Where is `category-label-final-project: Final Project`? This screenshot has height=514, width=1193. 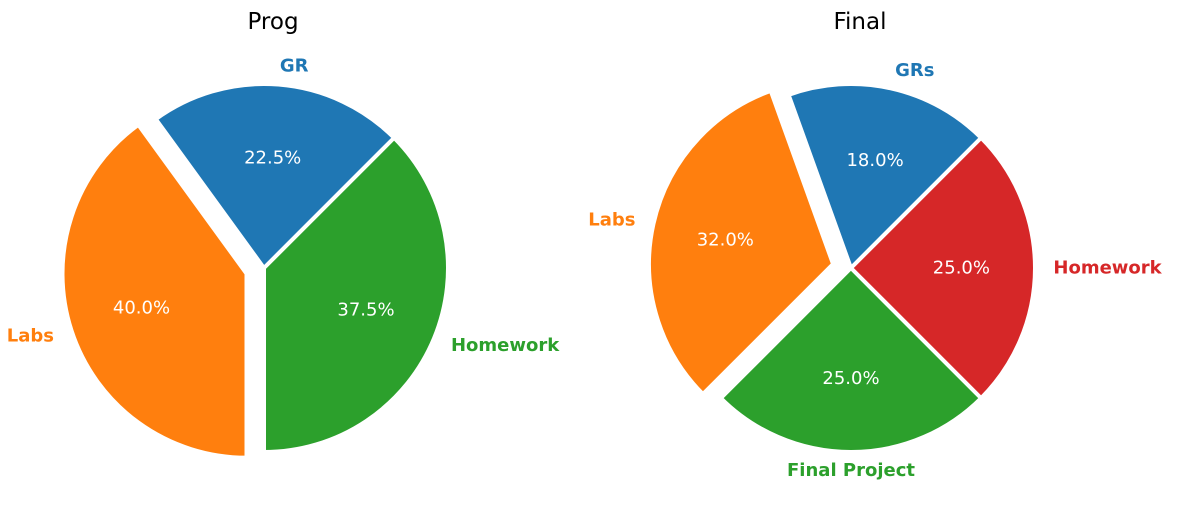
category-label-final-project: Final Project is located at coordinates (851, 470).